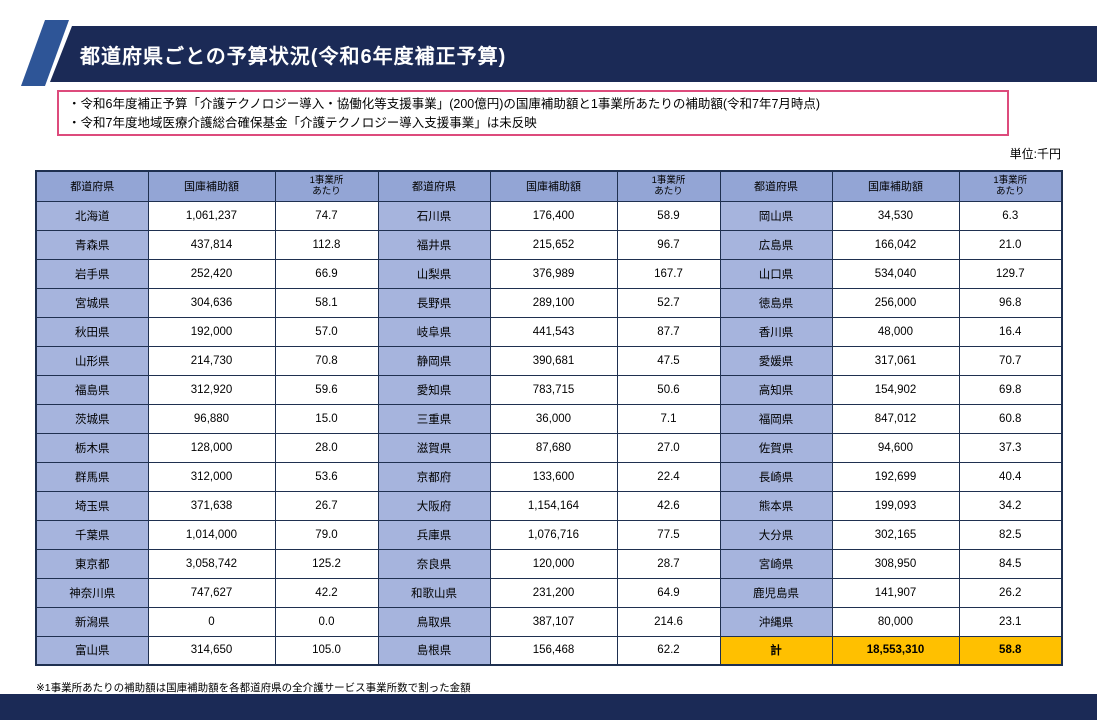 This screenshot has width=1097, height=720. What do you see at coordinates (668, 273) in the screenshot?
I see `per-office-cell: 167.7` at bounding box center [668, 273].